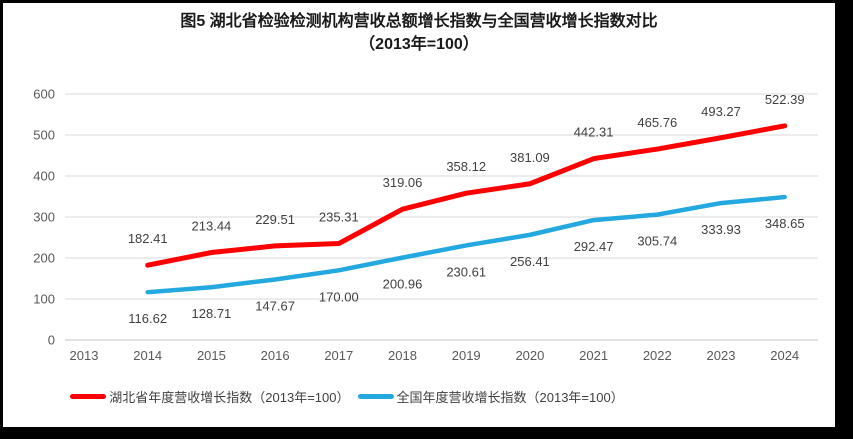 This screenshot has height=439, width=853. What do you see at coordinates (657, 122) in the screenshot?
I see `data-label: 465.76` at bounding box center [657, 122].